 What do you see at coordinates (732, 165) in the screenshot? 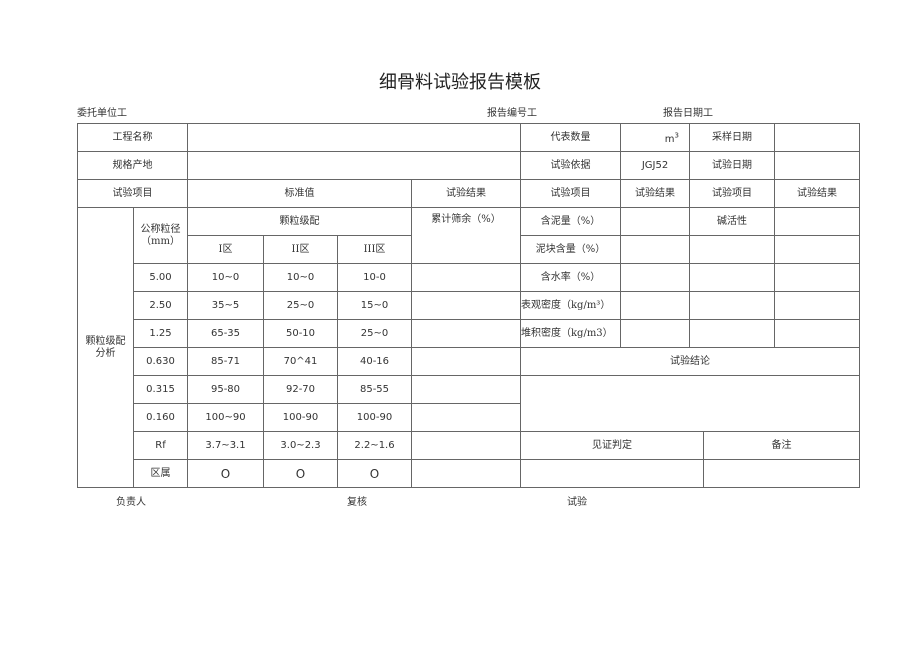
I see `test-date-label: 试验日期` at bounding box center [732, 165].